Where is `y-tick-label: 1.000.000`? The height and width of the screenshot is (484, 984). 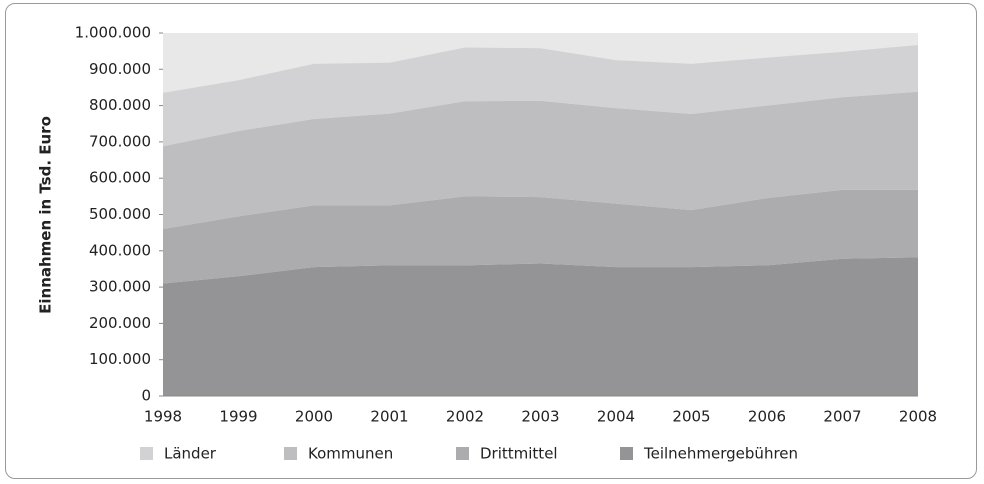
y-tick-label: 1.000.000 is located at coordinates (113, 33).